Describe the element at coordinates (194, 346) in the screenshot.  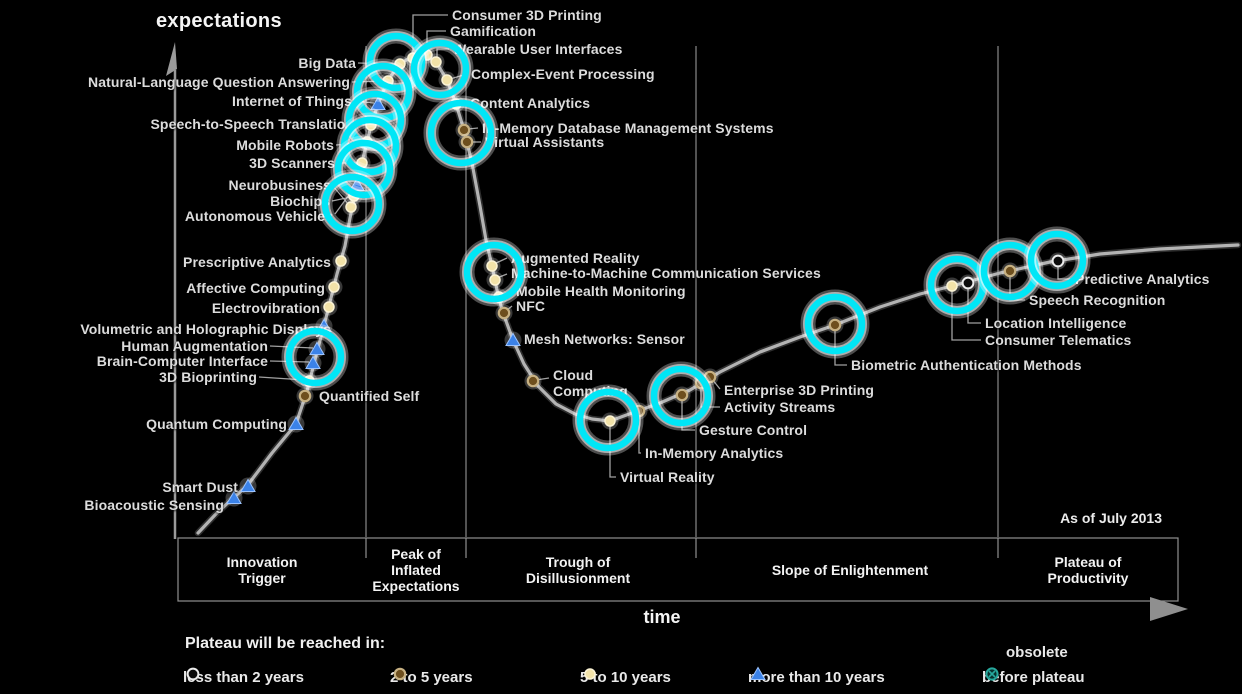
I see `point-label: Human Augmentation` at that location.